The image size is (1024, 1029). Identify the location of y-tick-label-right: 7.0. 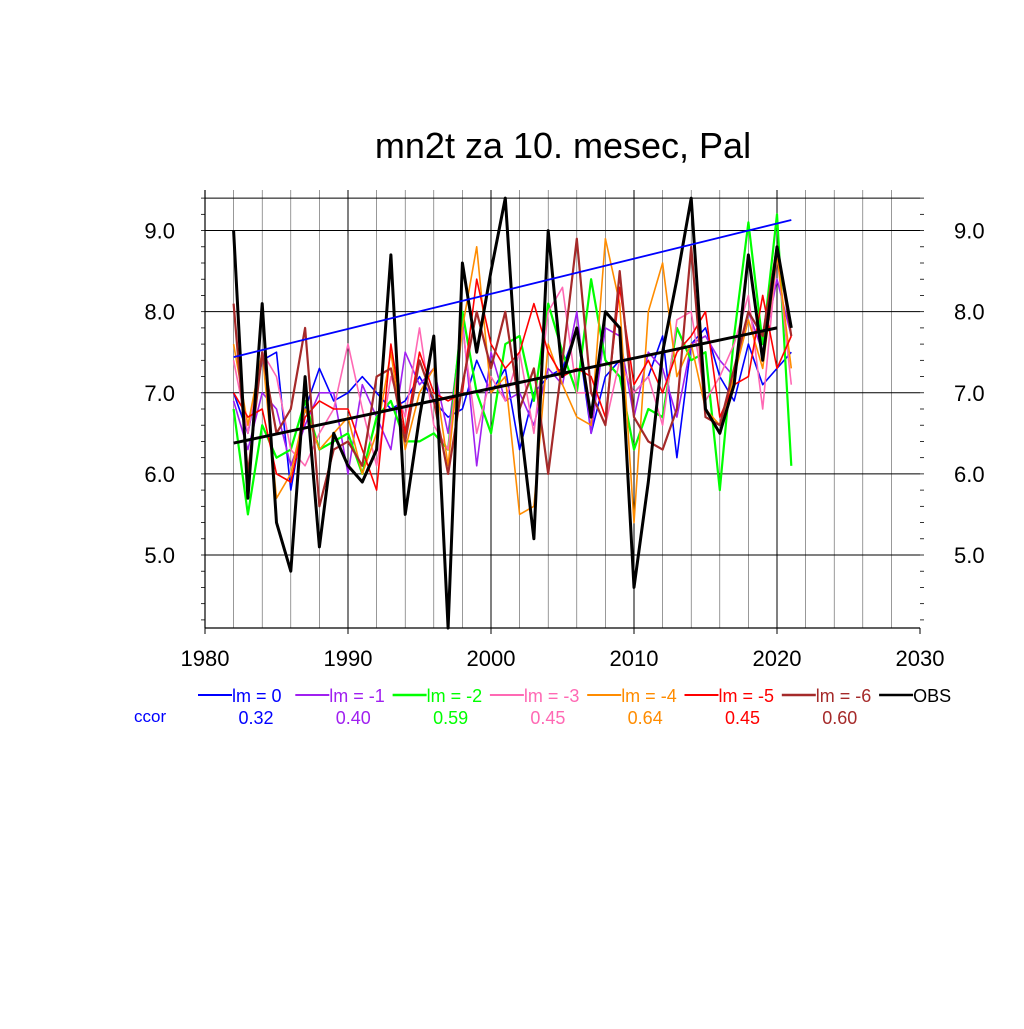
(969, 393).